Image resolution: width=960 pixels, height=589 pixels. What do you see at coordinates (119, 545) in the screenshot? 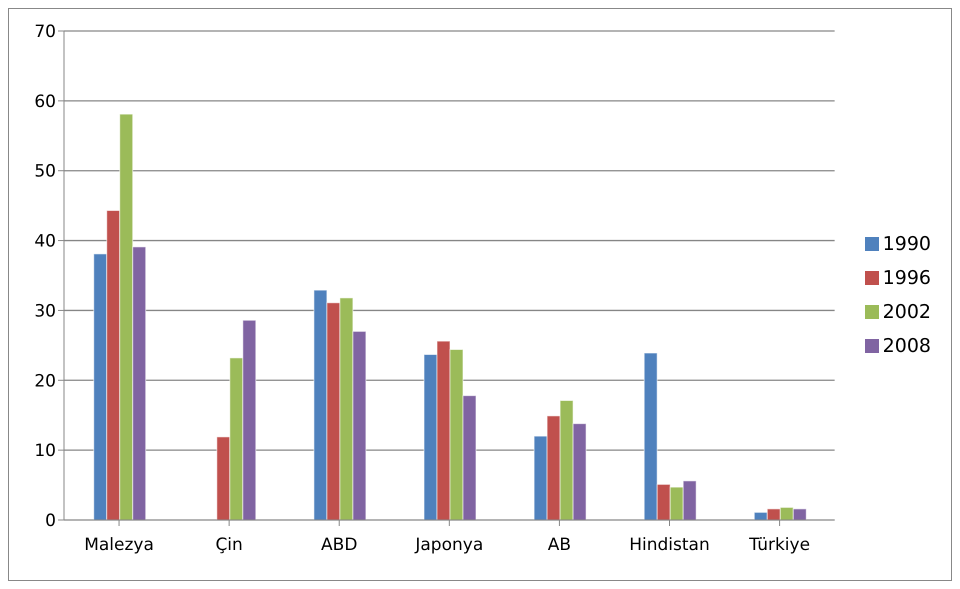
I see `x-tick-label: Malezya` at bounding box center [119, 545].